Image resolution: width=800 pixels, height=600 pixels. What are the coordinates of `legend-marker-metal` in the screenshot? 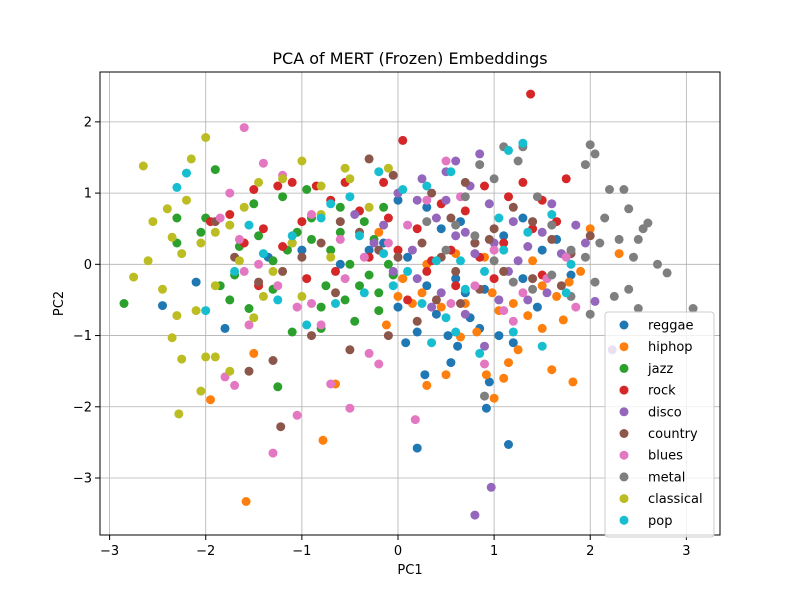 It's located at (624, 477).